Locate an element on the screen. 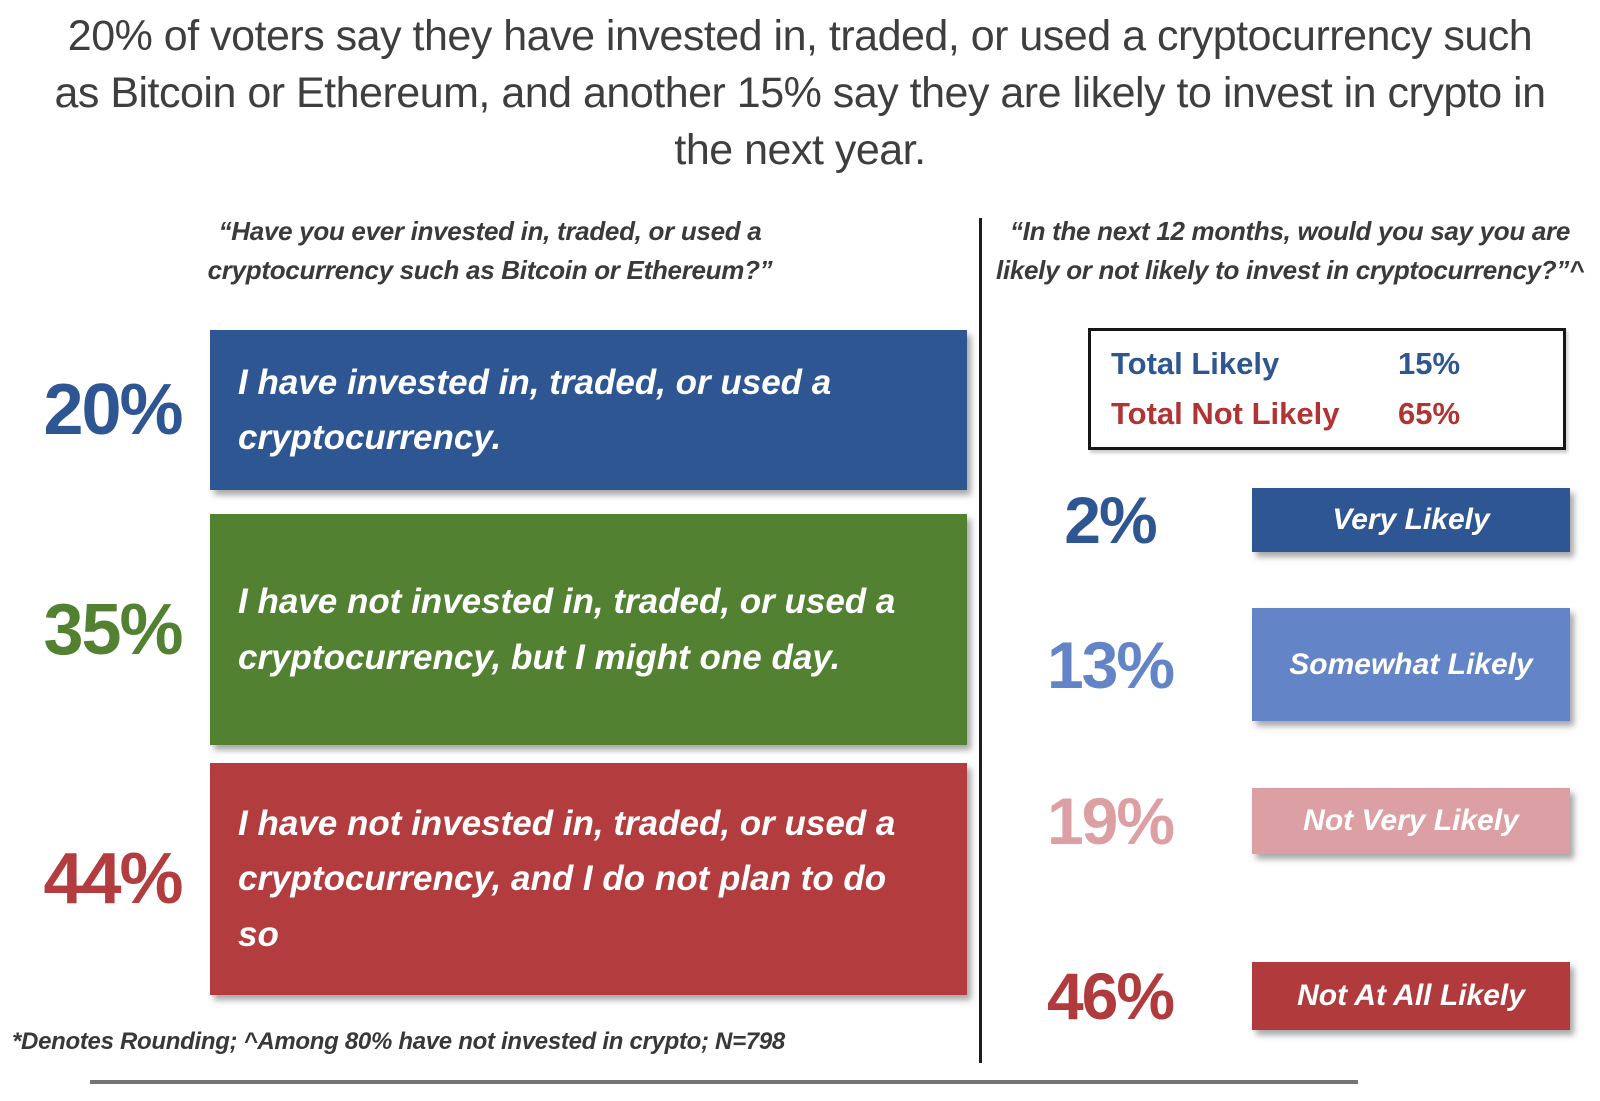  right-bar-row: 19% Not Very Likely is located at coordinates (1283, 821).